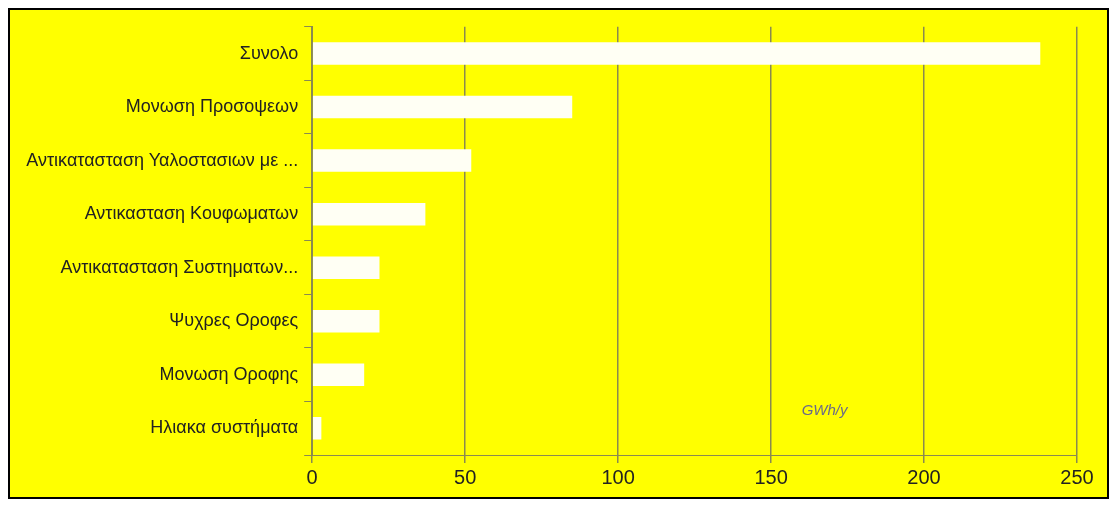  Describe the element at coordinates (825, 409) in the screenshot. I see `annotation: GWh/y` at that location.